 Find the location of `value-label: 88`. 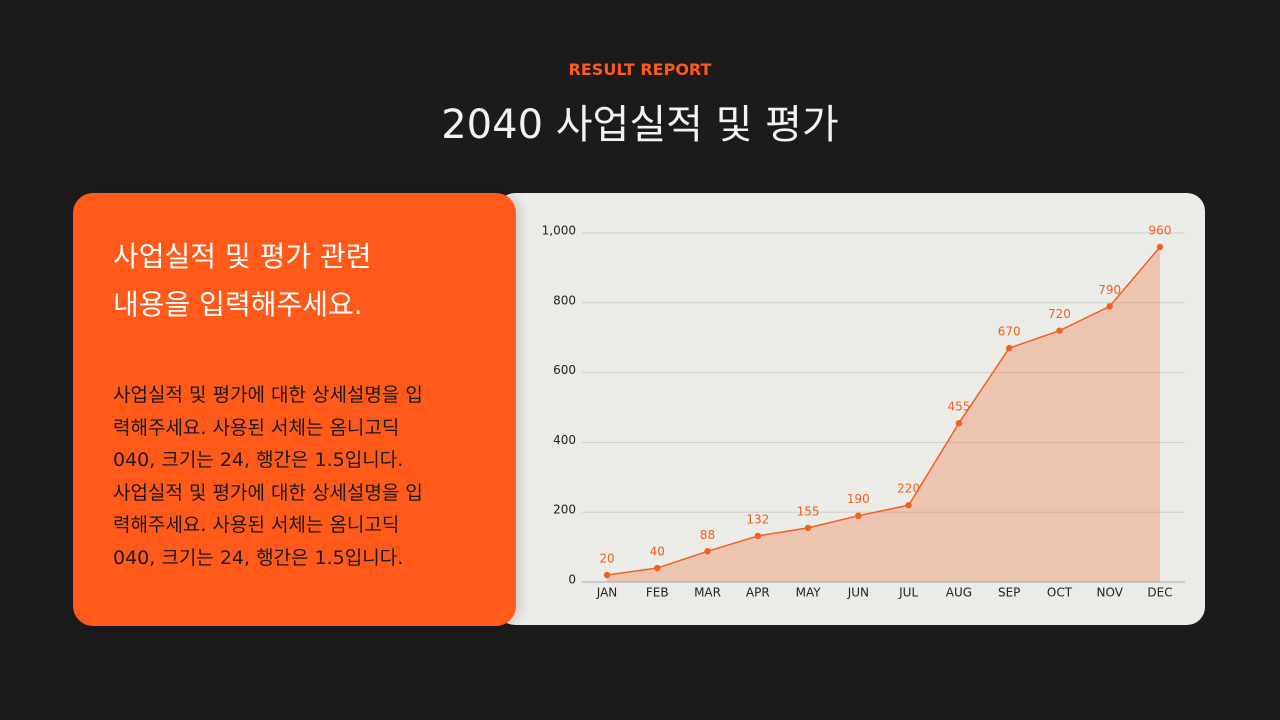

value-label: 88 is located at coordinates (707, 535).